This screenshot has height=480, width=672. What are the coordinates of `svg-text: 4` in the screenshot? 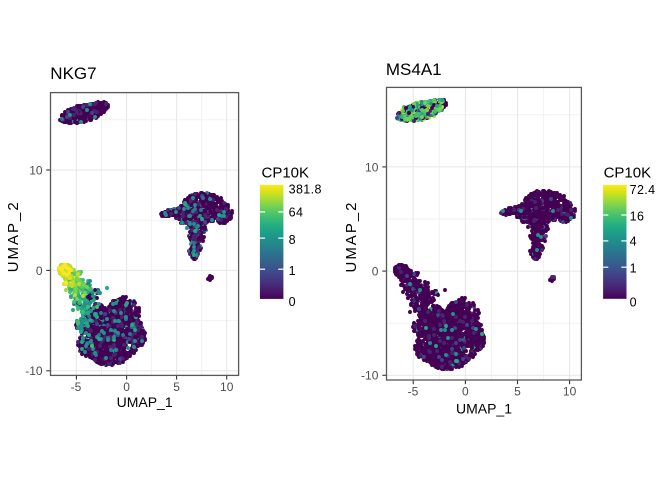 It's located at (633, 242).